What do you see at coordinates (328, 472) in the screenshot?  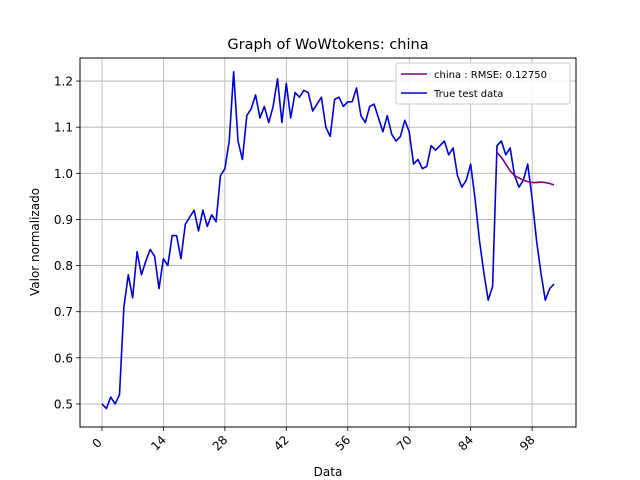 I see `x-axis-label: Data` at bounding box center [328, 472].